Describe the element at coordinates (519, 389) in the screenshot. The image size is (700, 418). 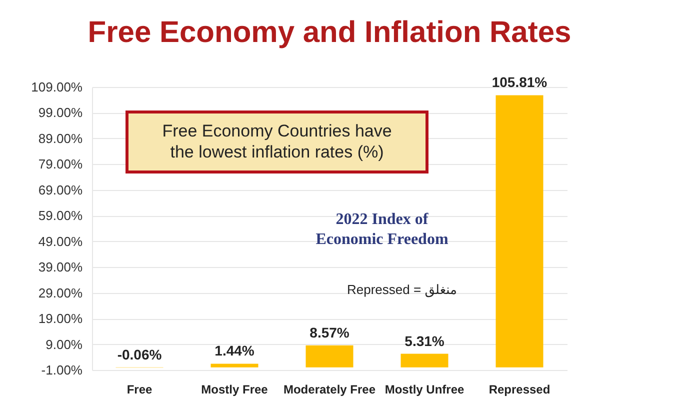
I see `x-tick-label: Repressed` at that location.